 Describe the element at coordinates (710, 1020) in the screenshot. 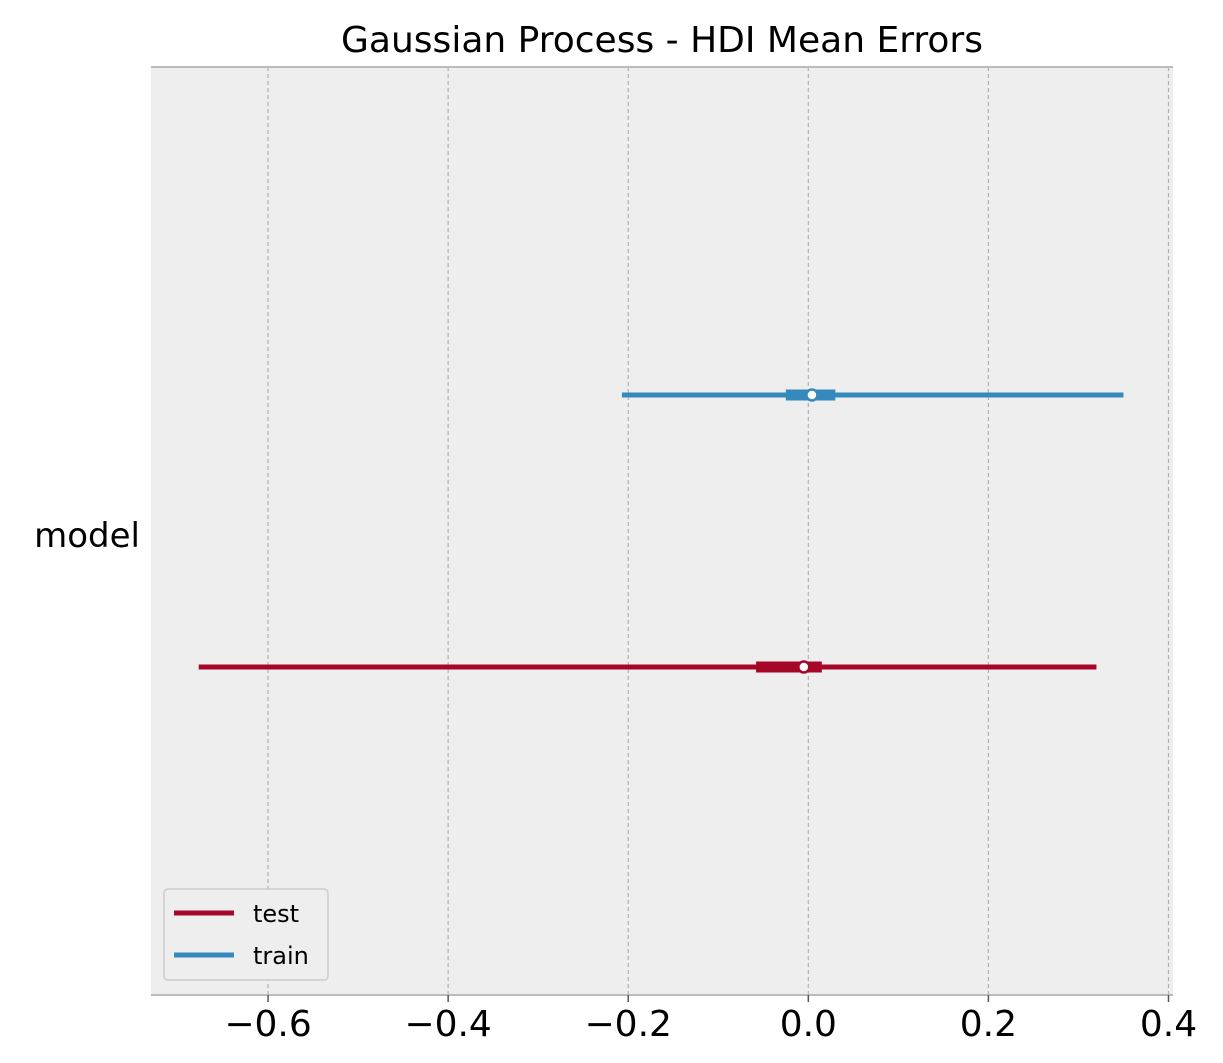

I see `x-axis-ticks: −0.6 −0.4 −0.2 0.0 0.2 0.4` at that location.